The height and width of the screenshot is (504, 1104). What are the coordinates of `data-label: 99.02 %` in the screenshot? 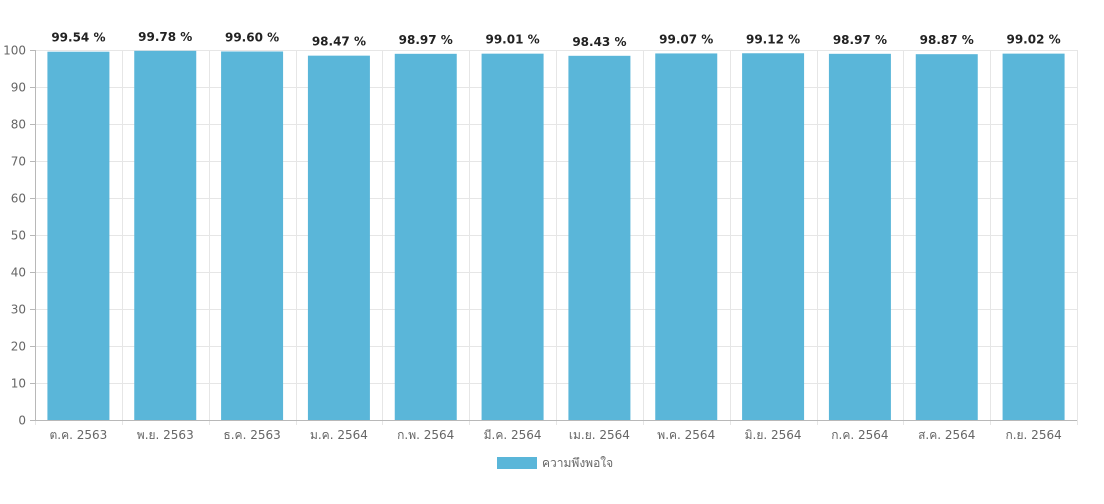 It's located at (1033, 40).